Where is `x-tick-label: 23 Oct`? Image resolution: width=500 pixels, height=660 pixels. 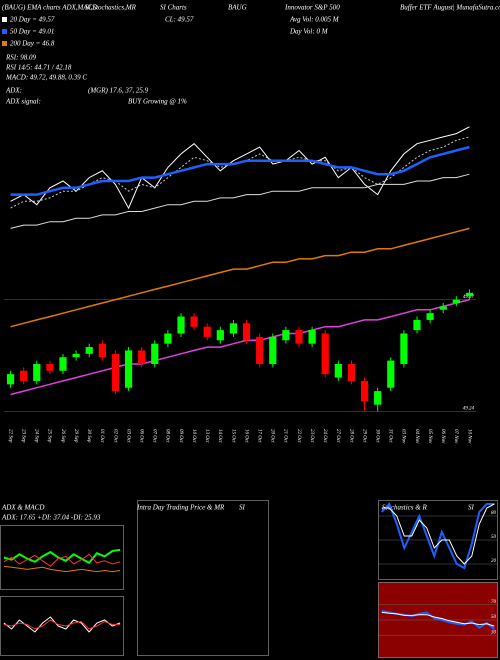 x-tick-label: 23 Oct is located at coordinates (311, 436).